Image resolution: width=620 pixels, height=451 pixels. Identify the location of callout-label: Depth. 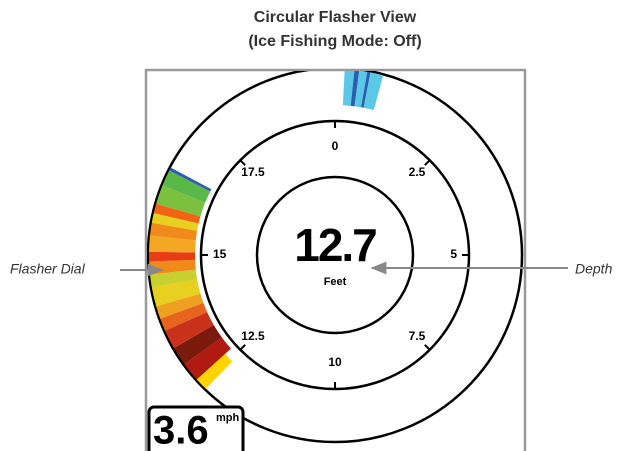
(594, 269).